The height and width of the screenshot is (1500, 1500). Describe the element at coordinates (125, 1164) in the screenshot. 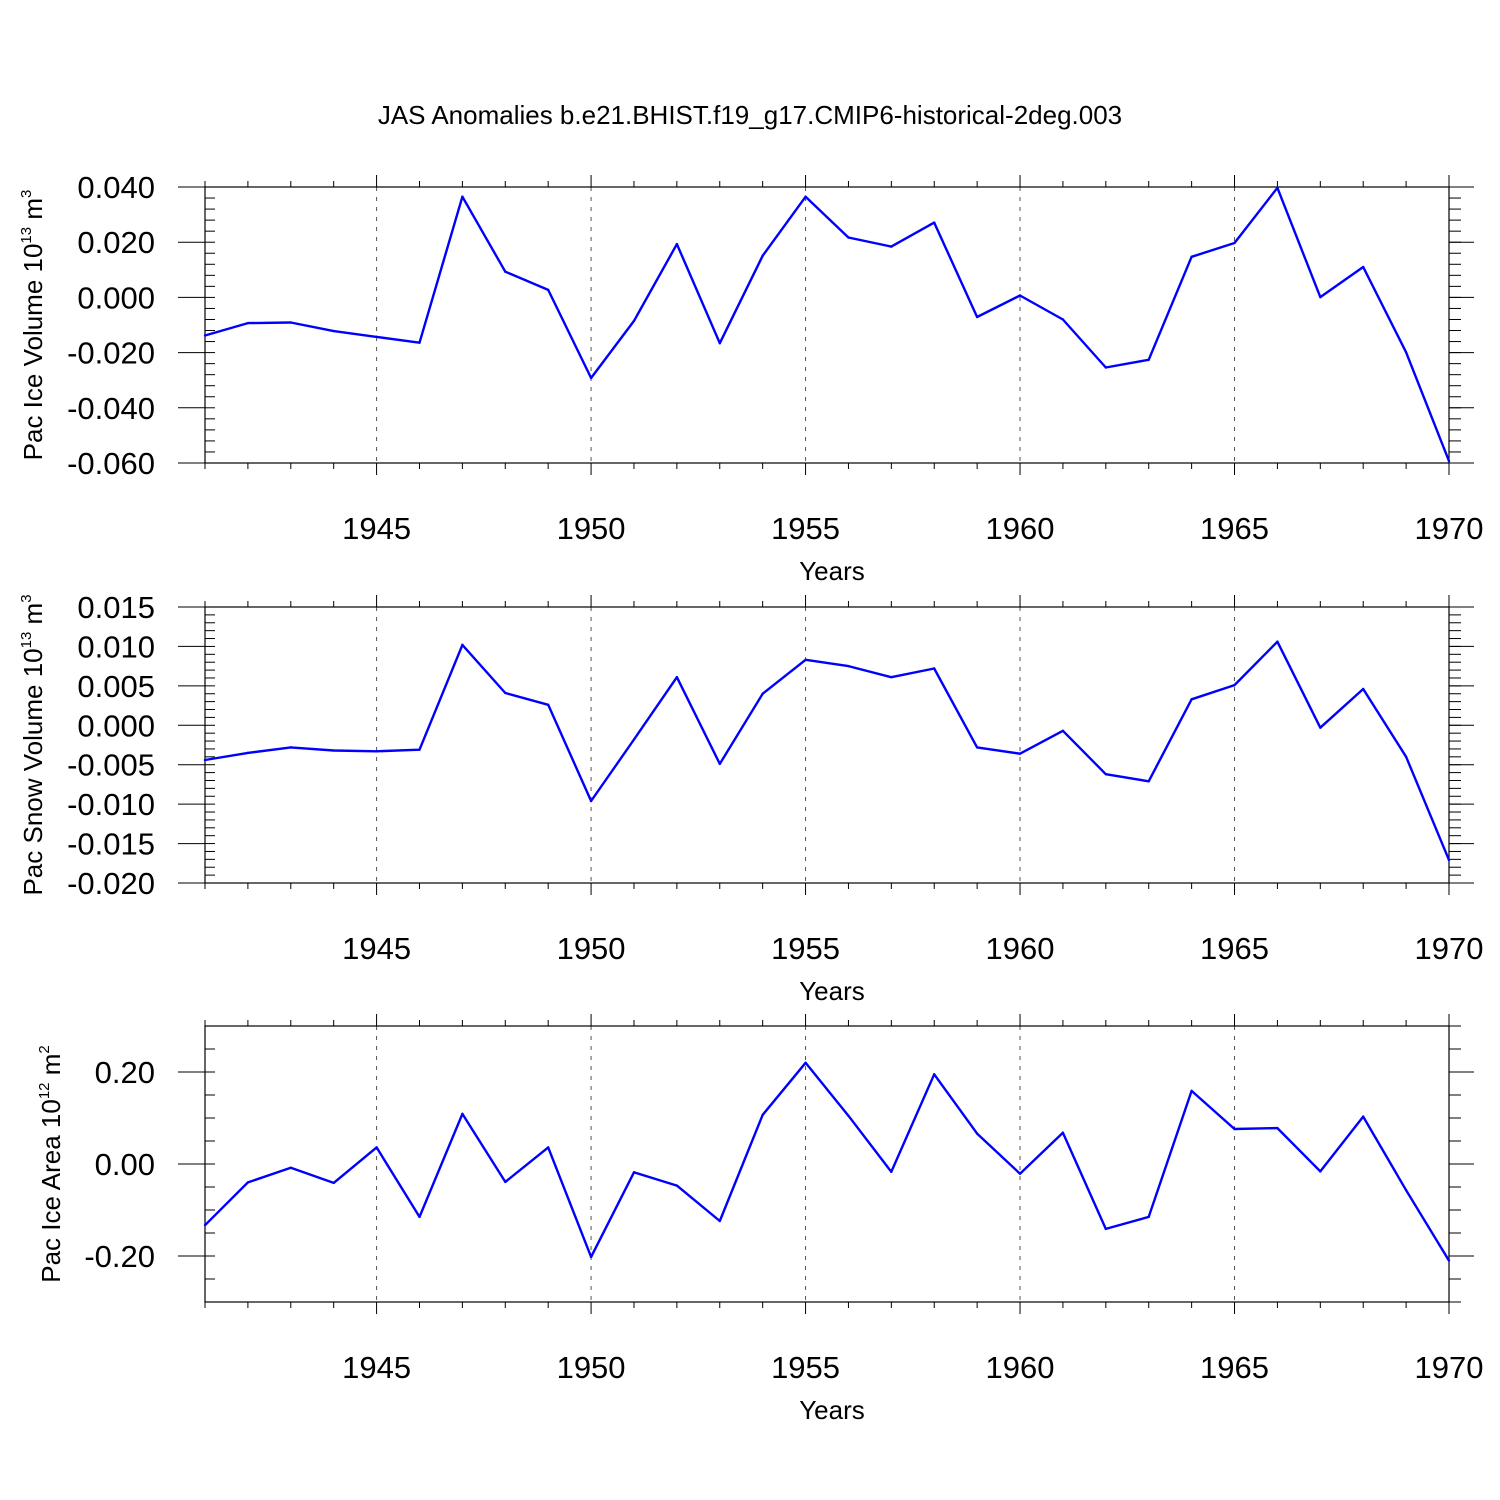

I see `y-tick-label: 0.00` at that location.